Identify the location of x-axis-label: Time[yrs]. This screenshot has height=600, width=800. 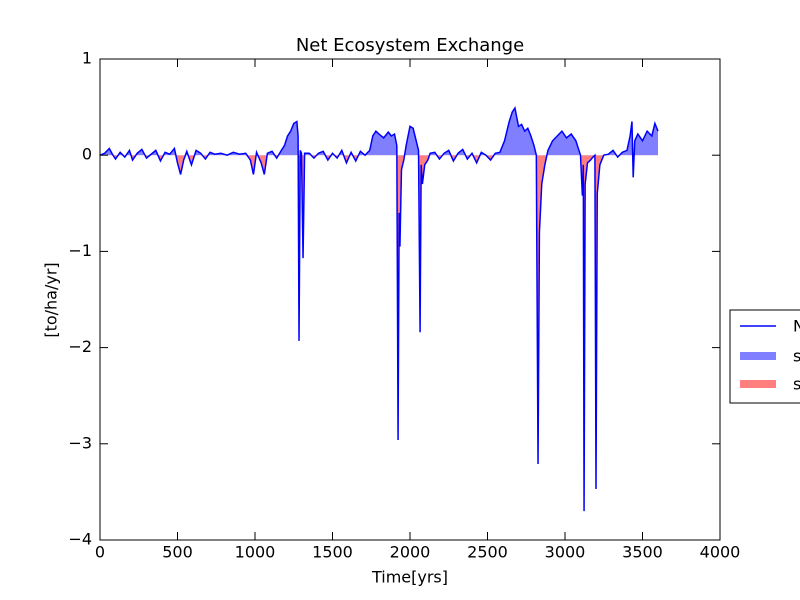
(409, 577).